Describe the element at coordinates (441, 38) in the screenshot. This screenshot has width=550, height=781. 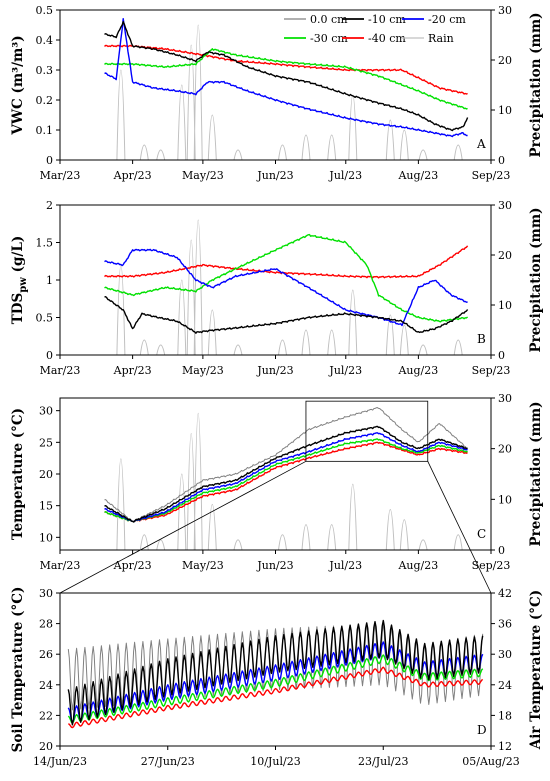
I see `legend-entry: Rain` at that location.